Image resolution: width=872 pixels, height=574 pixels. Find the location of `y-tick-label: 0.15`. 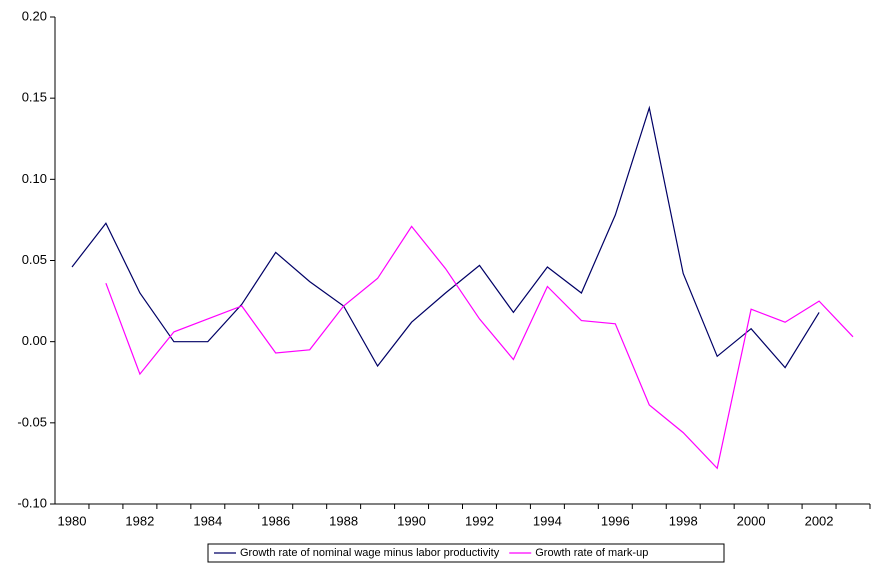

y-tick-label: 0.15 is located at coordinates (34, 97).